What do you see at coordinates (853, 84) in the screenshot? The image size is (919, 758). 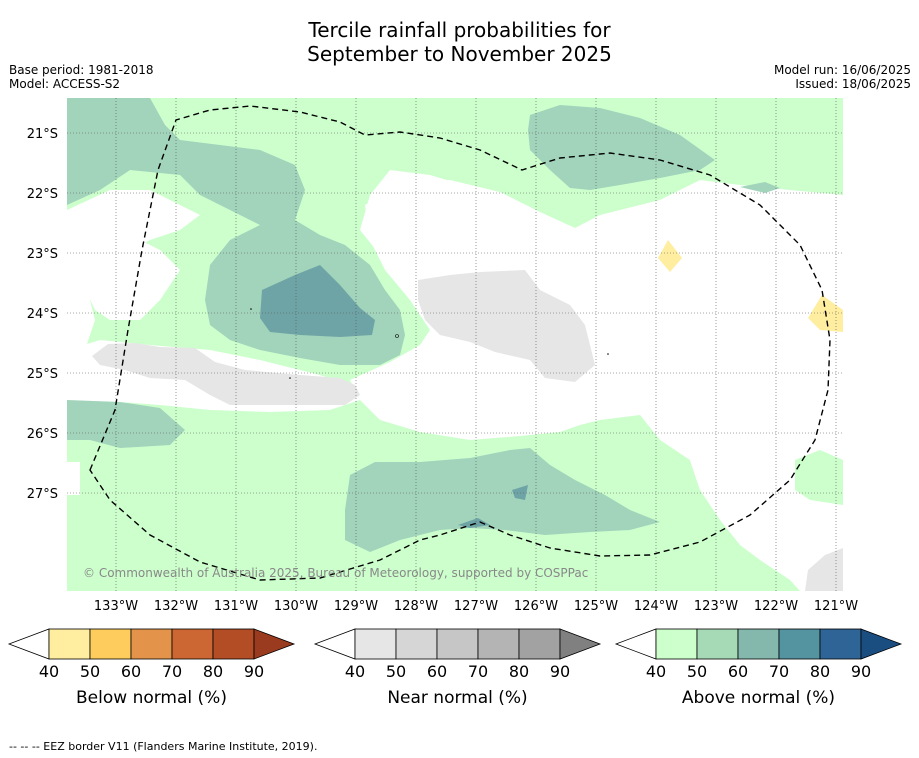 I see `issued-date: Issued: 18/06/2025` at bounding box center [853, 84].